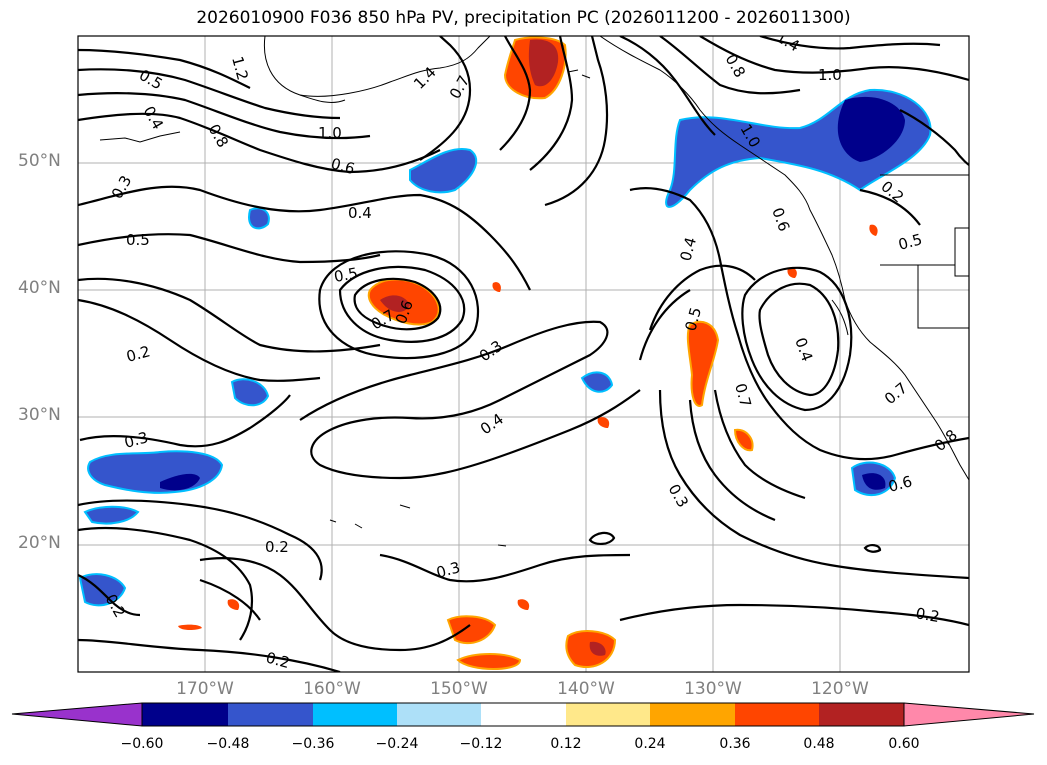  Describe the element at coordinates (650, 744) in the screenshot. I see `colorbar-tick-label: 0.24` at that location.